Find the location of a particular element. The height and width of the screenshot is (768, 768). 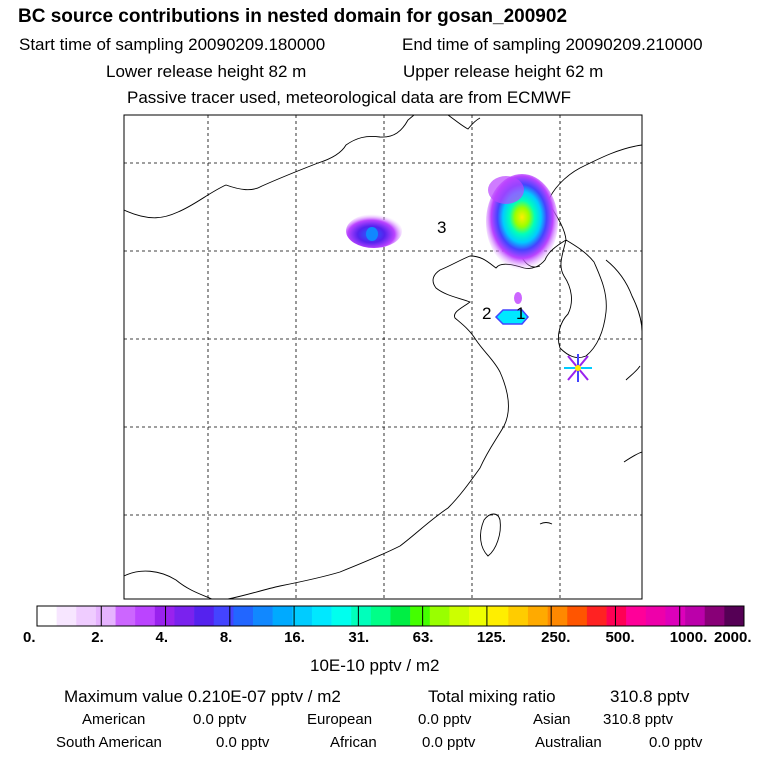

receptor-star-icon is located at coordinates (578, 368).